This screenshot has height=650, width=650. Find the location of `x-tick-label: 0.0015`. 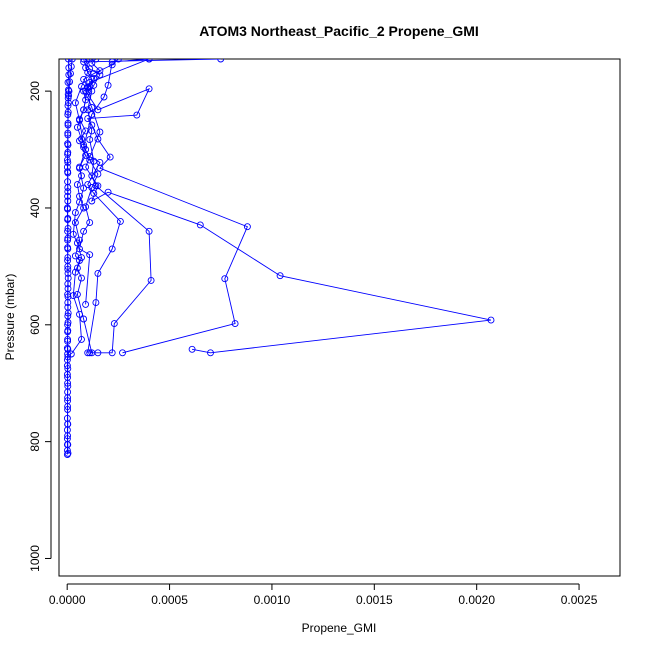

x-tick-label: 0.0015 is located at coordinates (374, 600).